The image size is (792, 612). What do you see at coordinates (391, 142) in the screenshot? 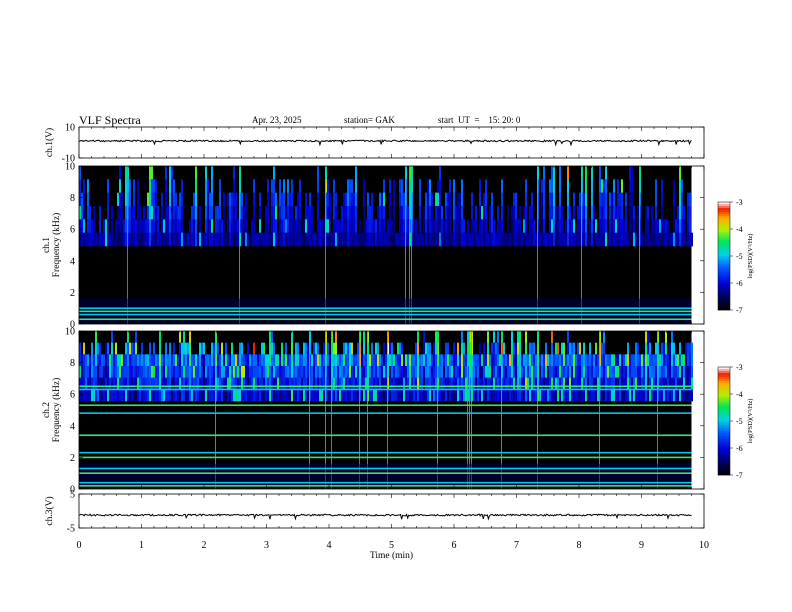
I see `panel-frame` at bounding box center [391, 142].